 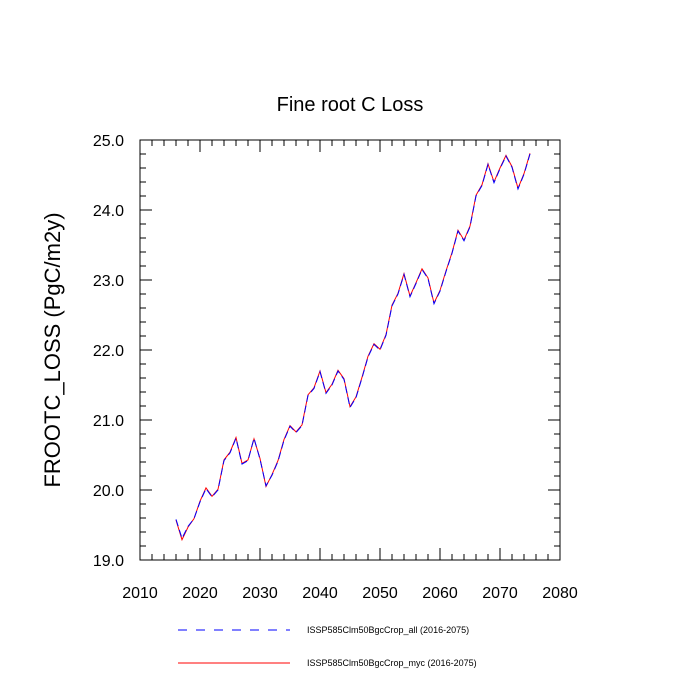 I want to click on x-tick-label: 2050, so click(x=380, y=593).